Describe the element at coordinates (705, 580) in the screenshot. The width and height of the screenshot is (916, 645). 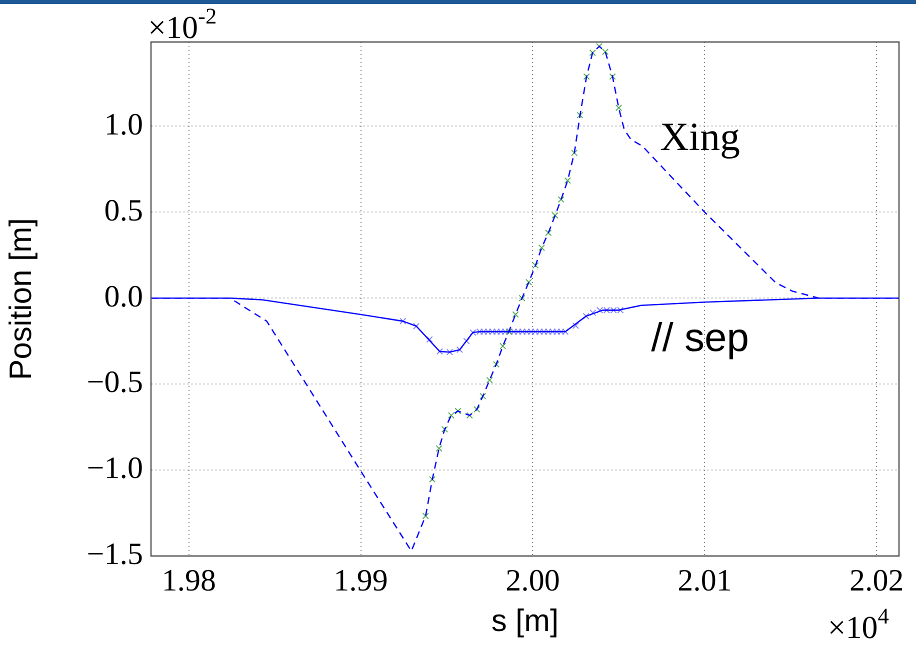
I see `x-tick-label: 2.01` at that location.